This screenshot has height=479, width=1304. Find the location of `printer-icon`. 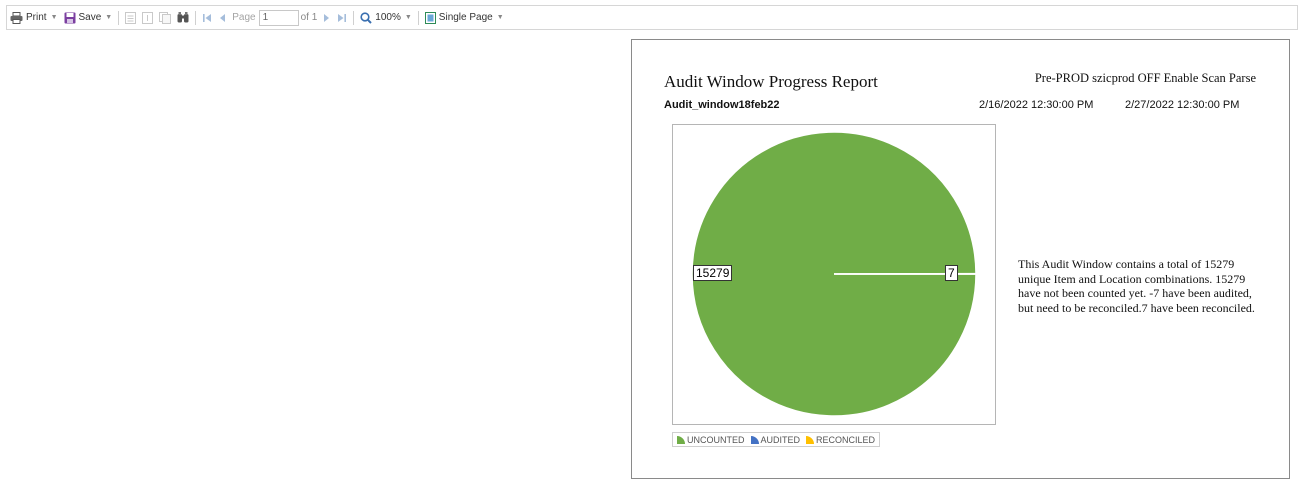

printer-icon is located at coordinates (16, 18).